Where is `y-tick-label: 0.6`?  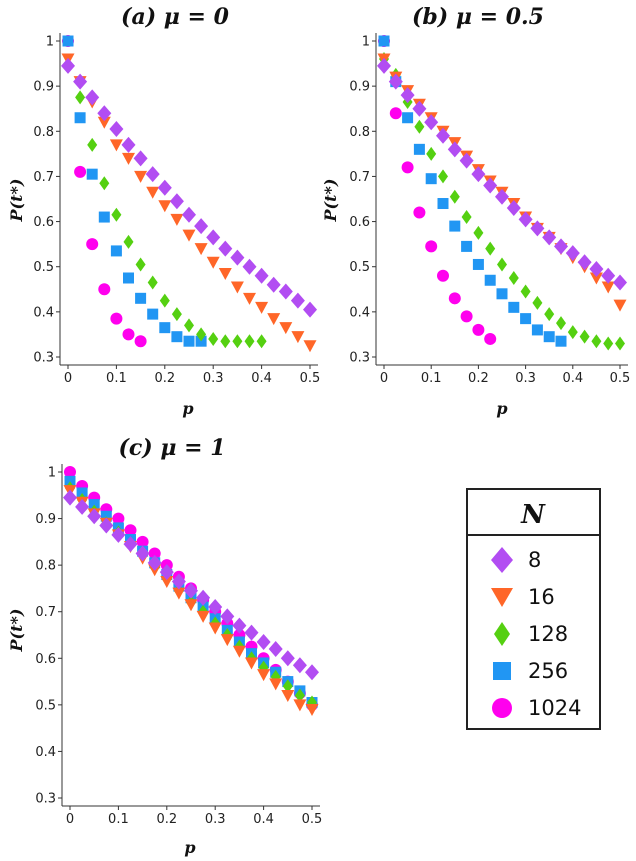
y-tick-label: 0.6 is located at coordinates (359, 222).